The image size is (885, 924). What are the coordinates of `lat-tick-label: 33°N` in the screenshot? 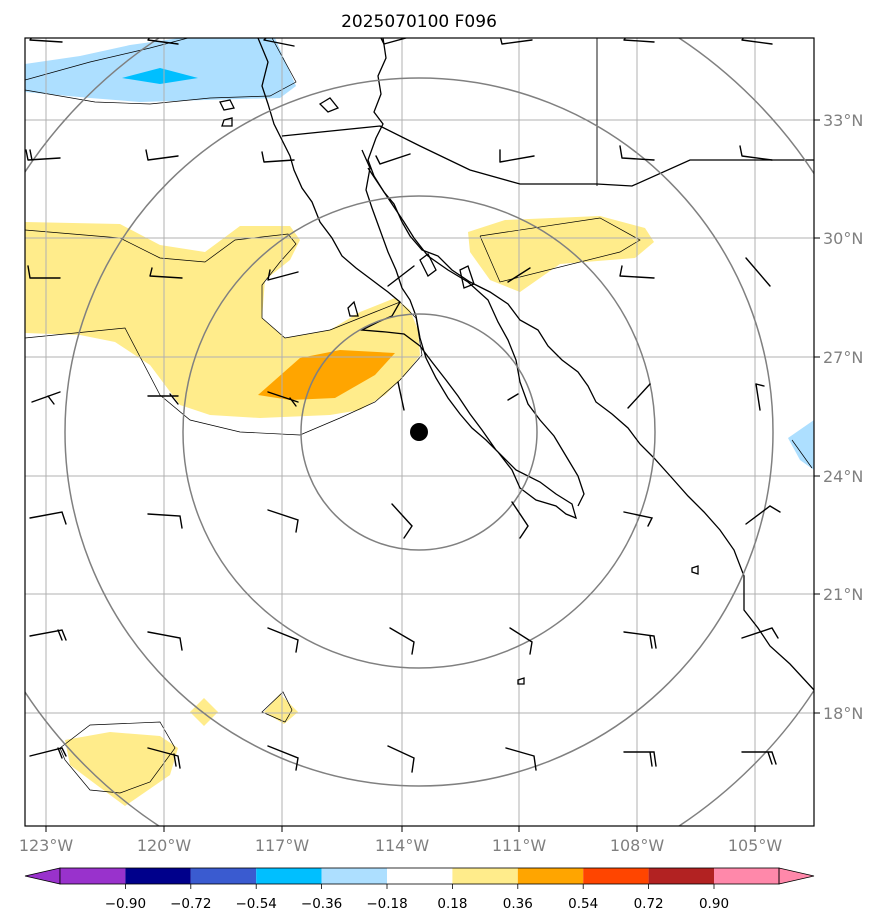 It's located at (843, 120).